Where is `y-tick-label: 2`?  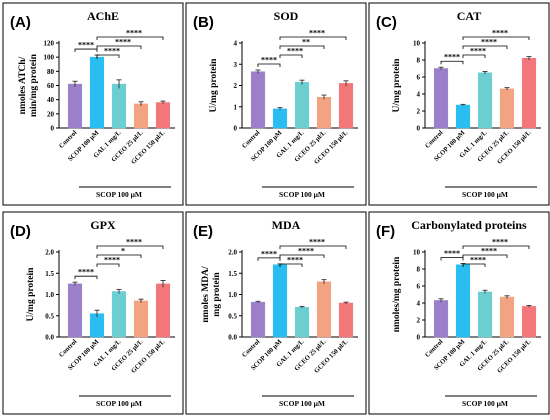 y-tick-label: 2 is located at coordinates (419, 112).